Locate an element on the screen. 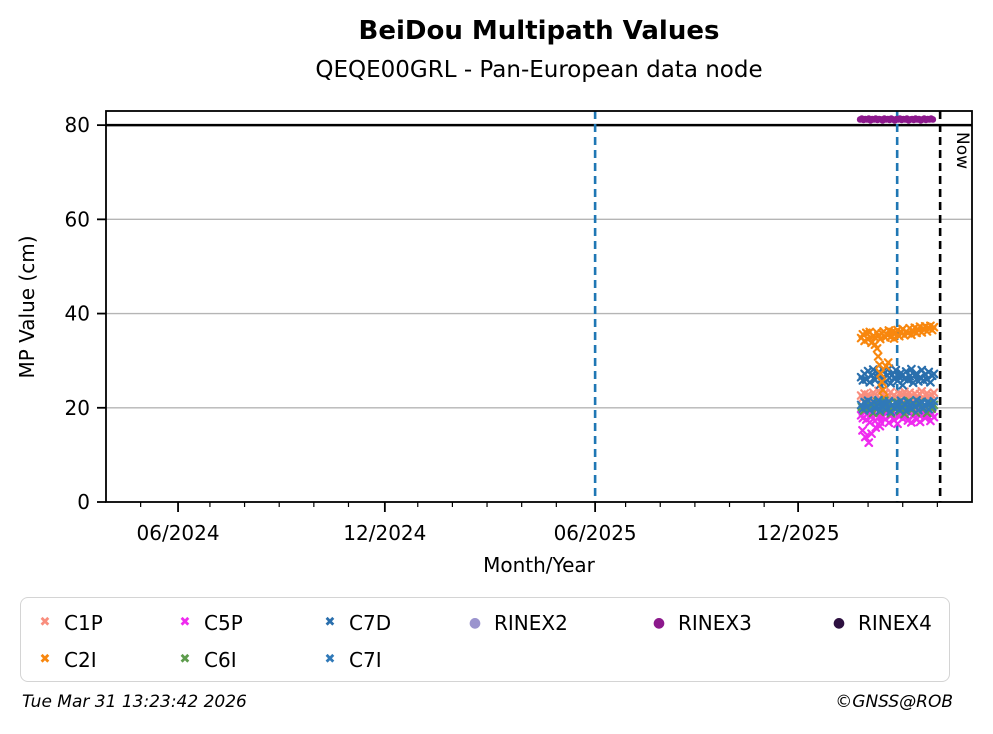 The width and height of the screenshot is (993, 734). y-tick-label-40: 40 is located at coordinates (77, 314).